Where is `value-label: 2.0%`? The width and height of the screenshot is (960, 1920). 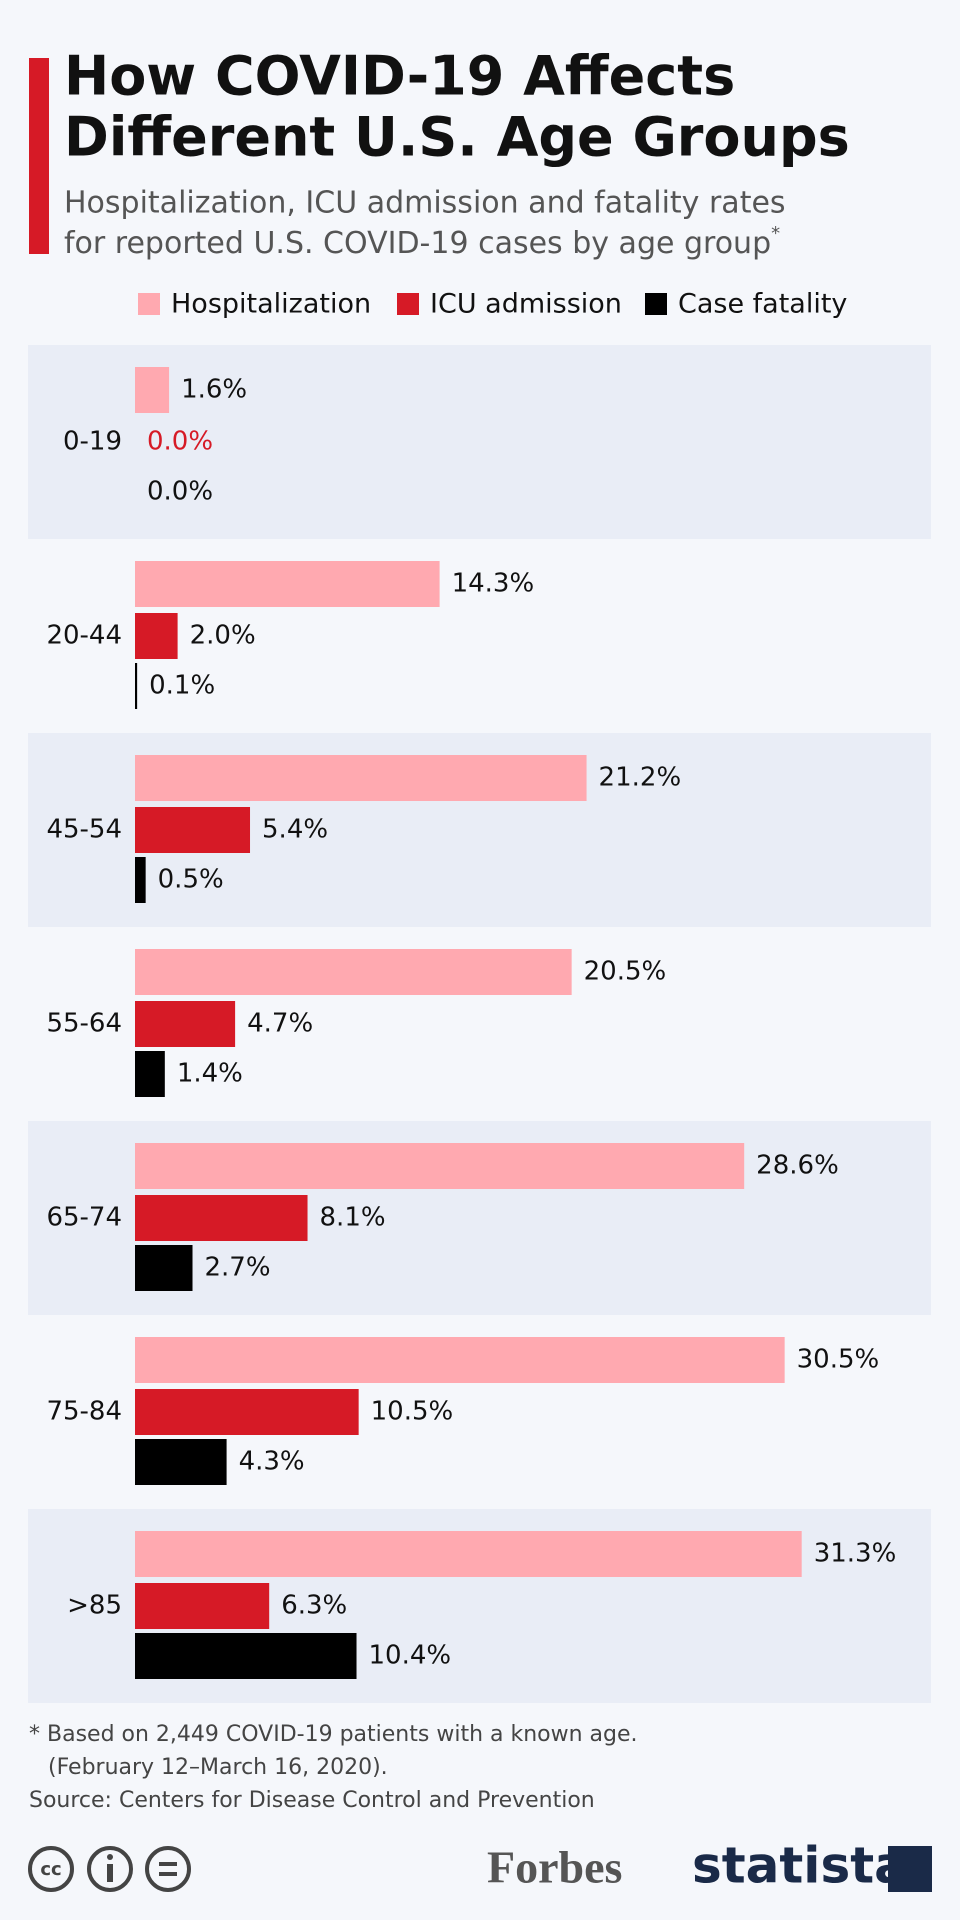 value-label: 2.0% is located at coordinates (223, 636).